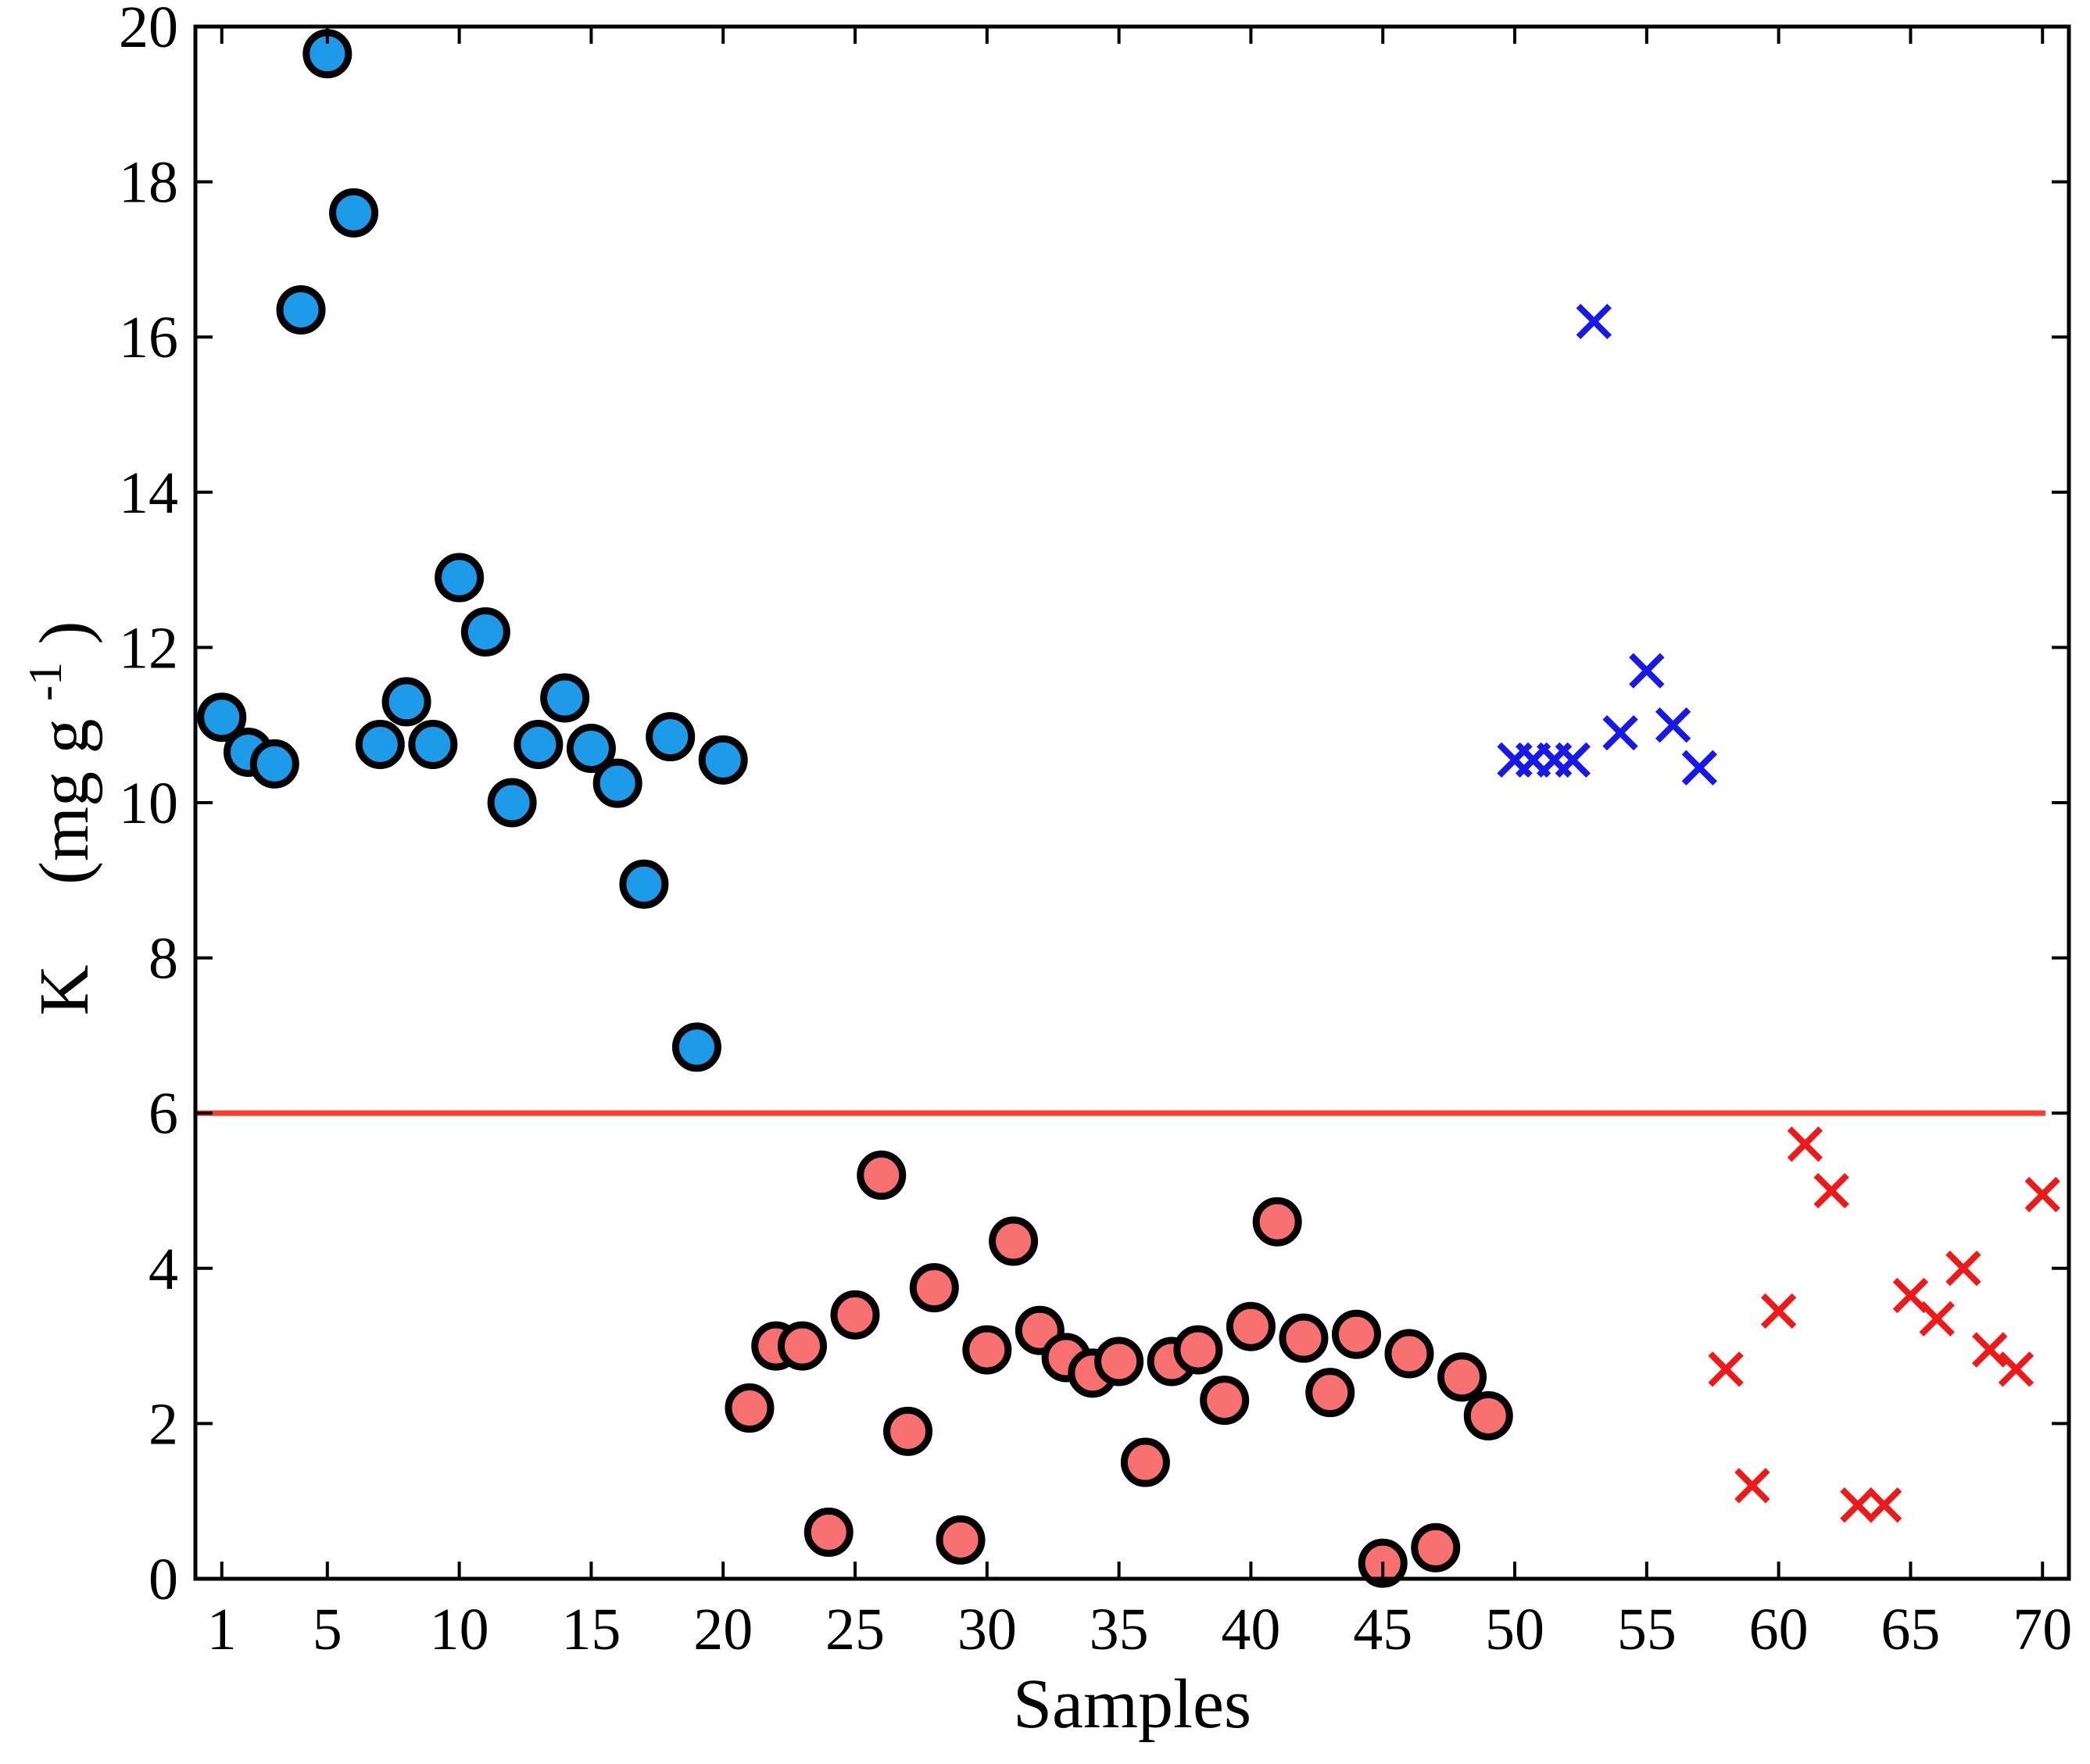 This screenshot has width=2090, height=1764. I want to click on x-tick-label: 60, so click(1779, 1629).